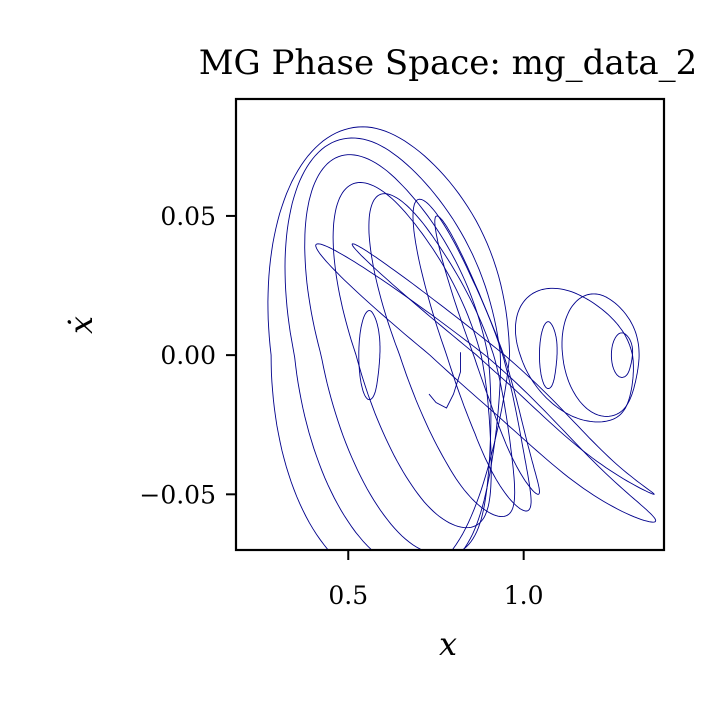  I want to click on x-tick-label: 1.0, so click(524, 595).